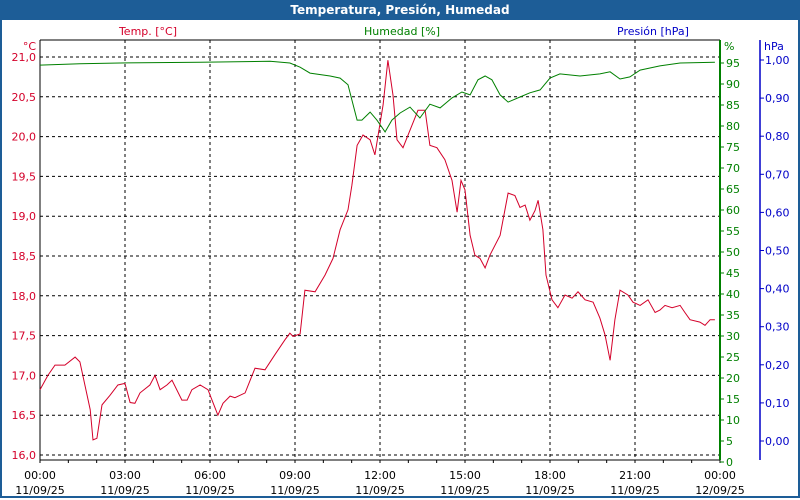 This screenshot has height=500, width=800. I want to click on temp-tick-label: 18,5, so click(24, 256).